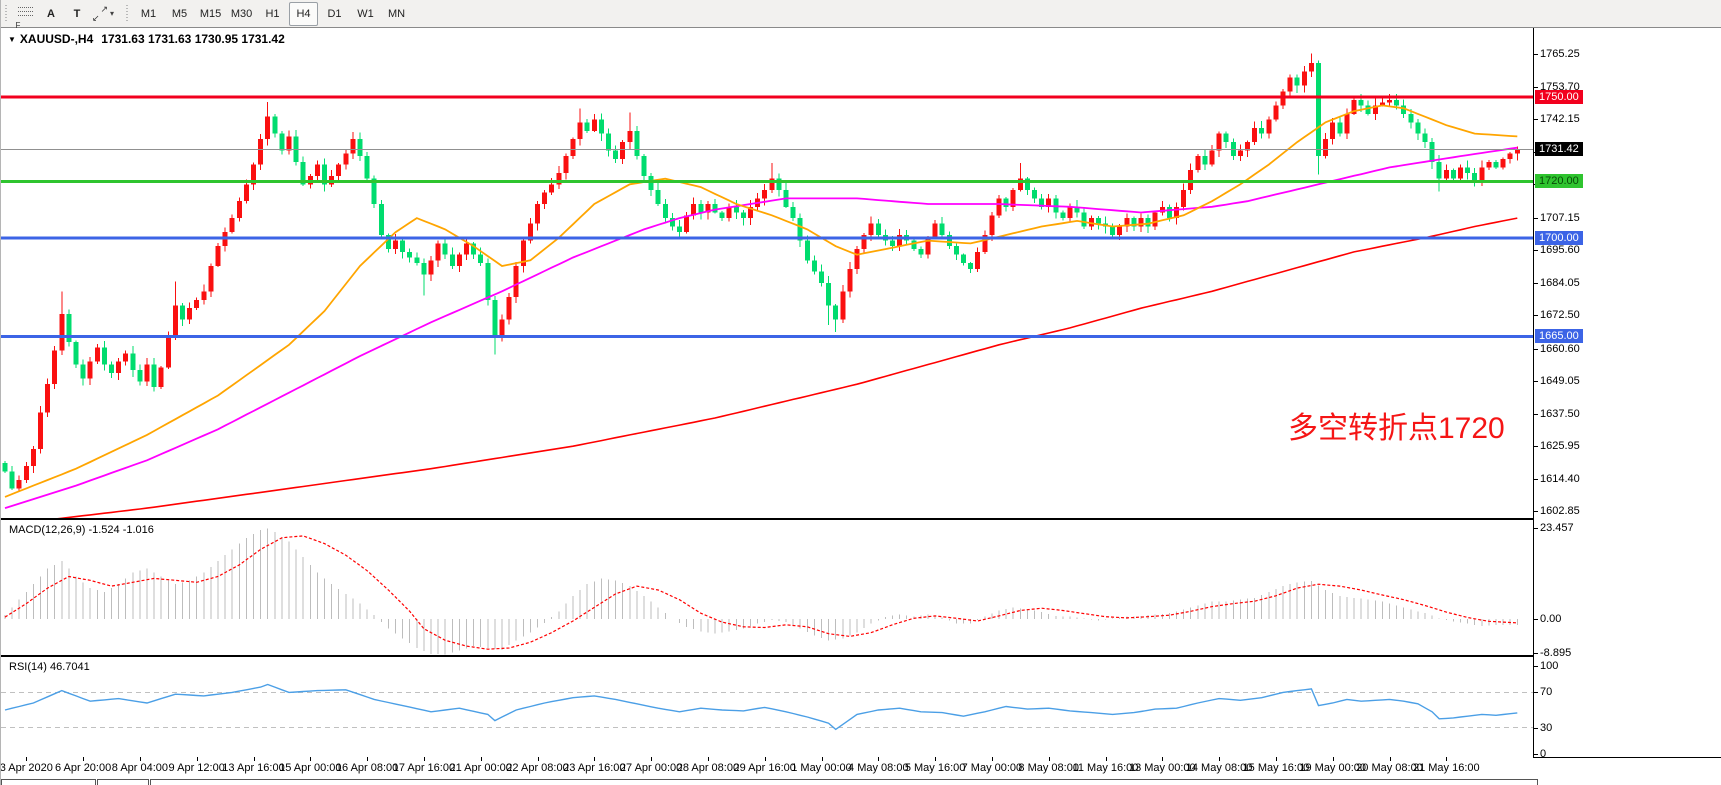  I want to click on tf-button-h1: H1, so click(272, 13).